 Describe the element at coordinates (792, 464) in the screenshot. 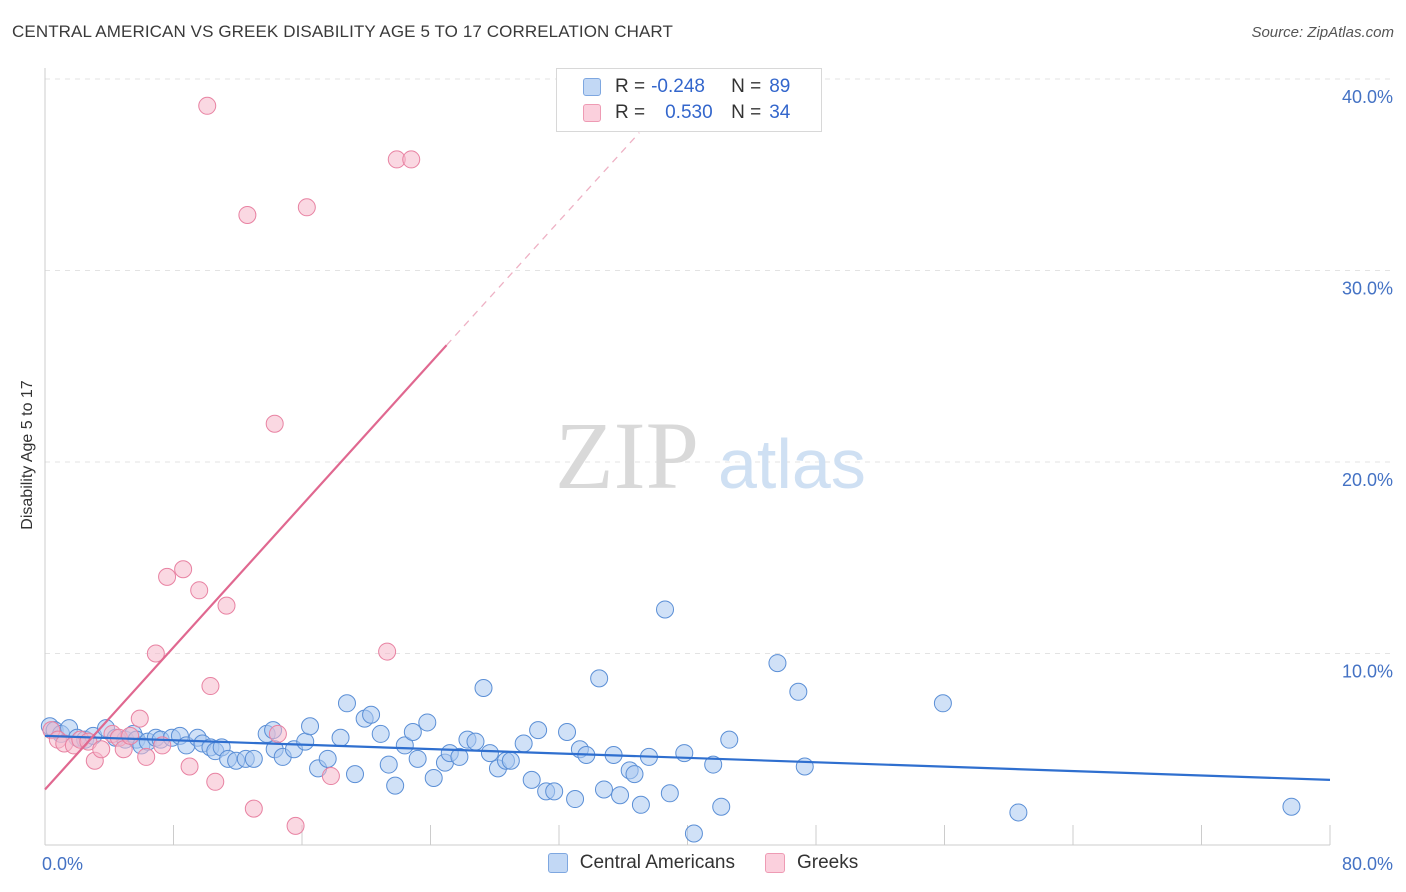

I see `watermark-atlas: atlas` at that location.